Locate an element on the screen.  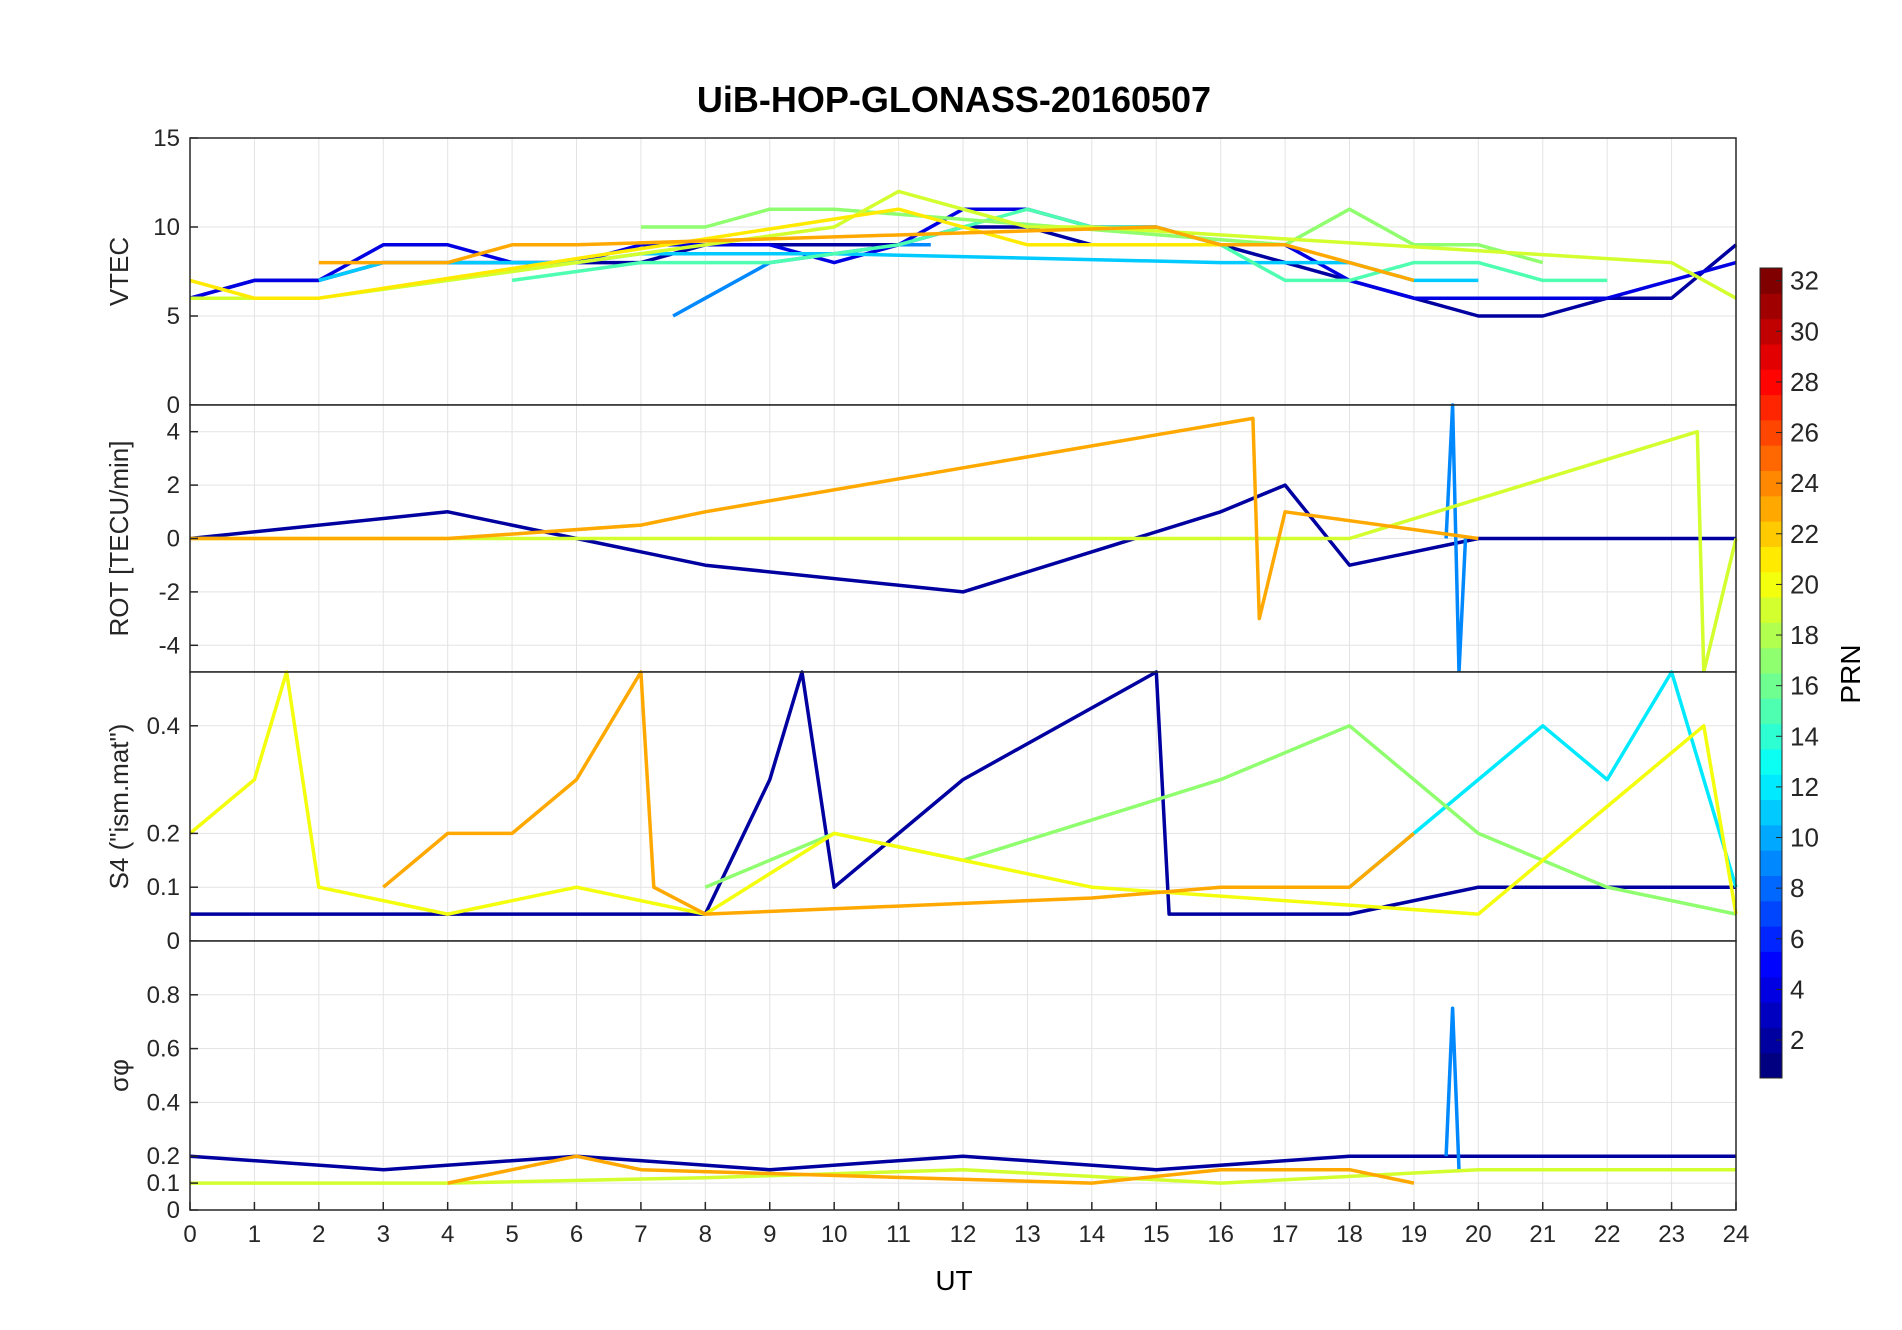
x-tick-label: 3 is located at coordinates (383, 1234).